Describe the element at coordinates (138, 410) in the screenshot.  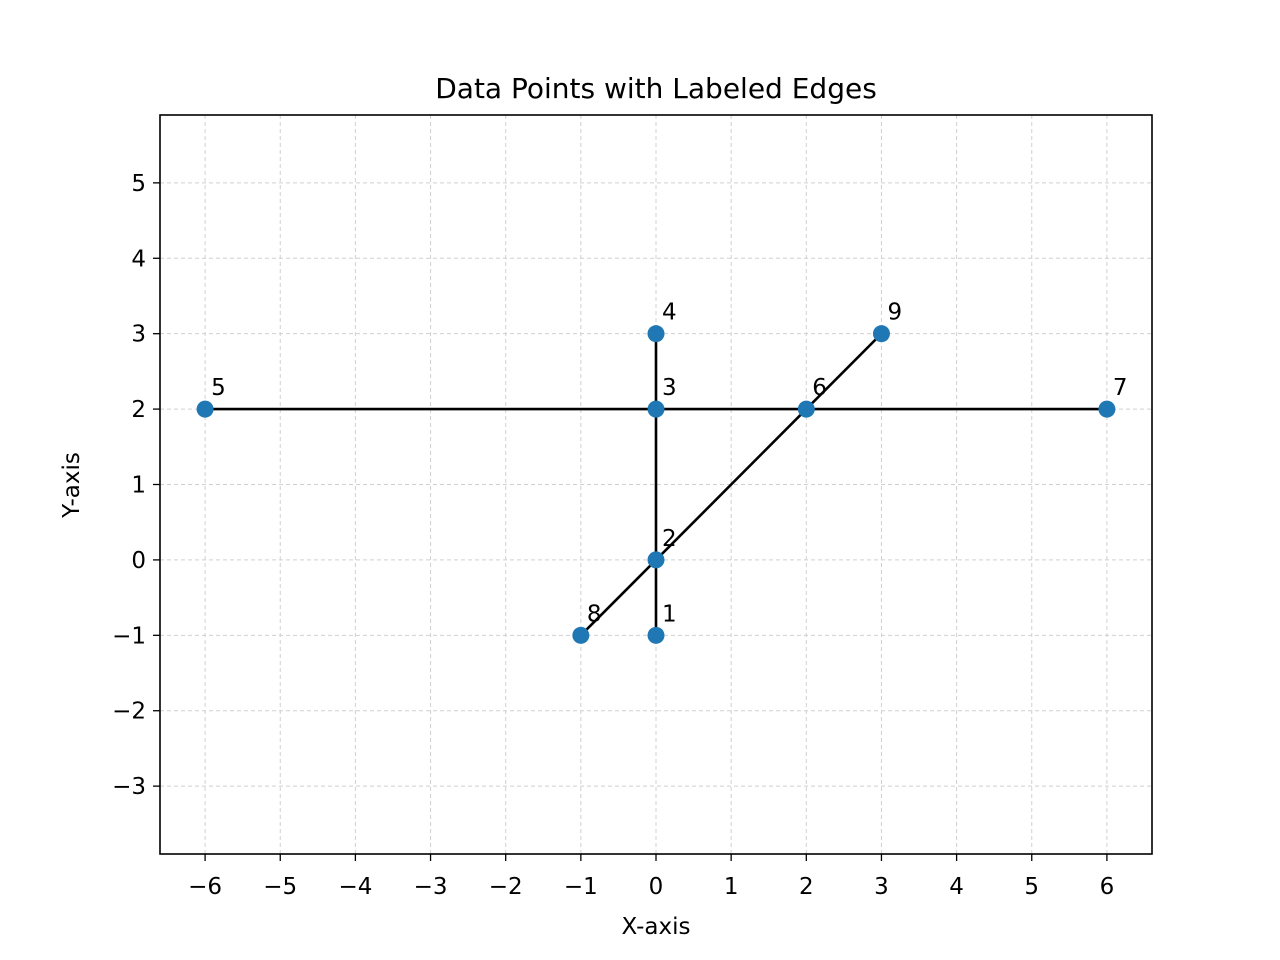
I see `y-tick-label: 2` at that location.